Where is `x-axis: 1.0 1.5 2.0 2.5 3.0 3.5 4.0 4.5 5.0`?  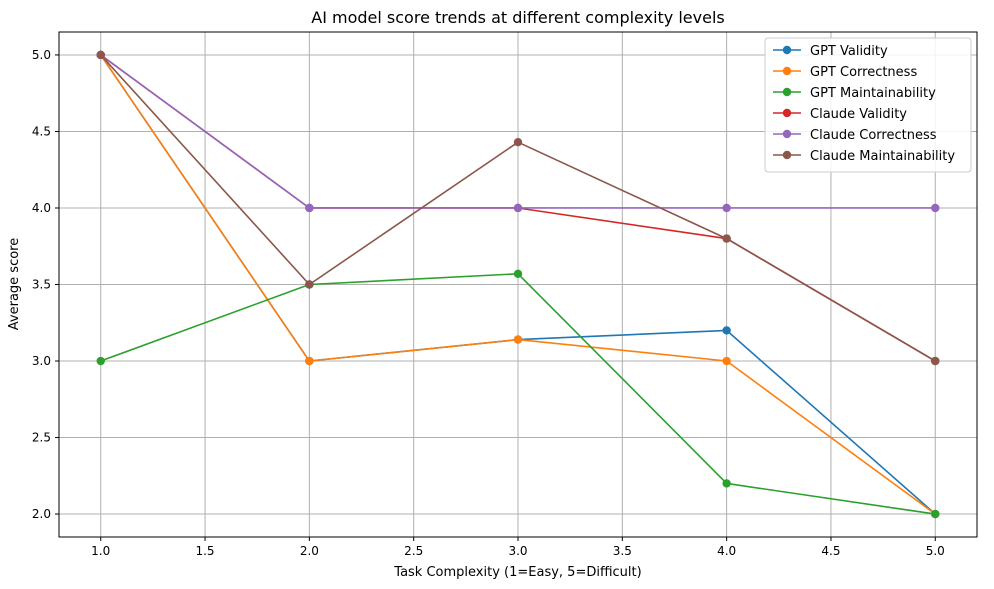 x-axis: 1.0 1.5 2.0 2.5 3.0 3.5 4.0 4.5 5.0 is located at coordinates (518, 547).